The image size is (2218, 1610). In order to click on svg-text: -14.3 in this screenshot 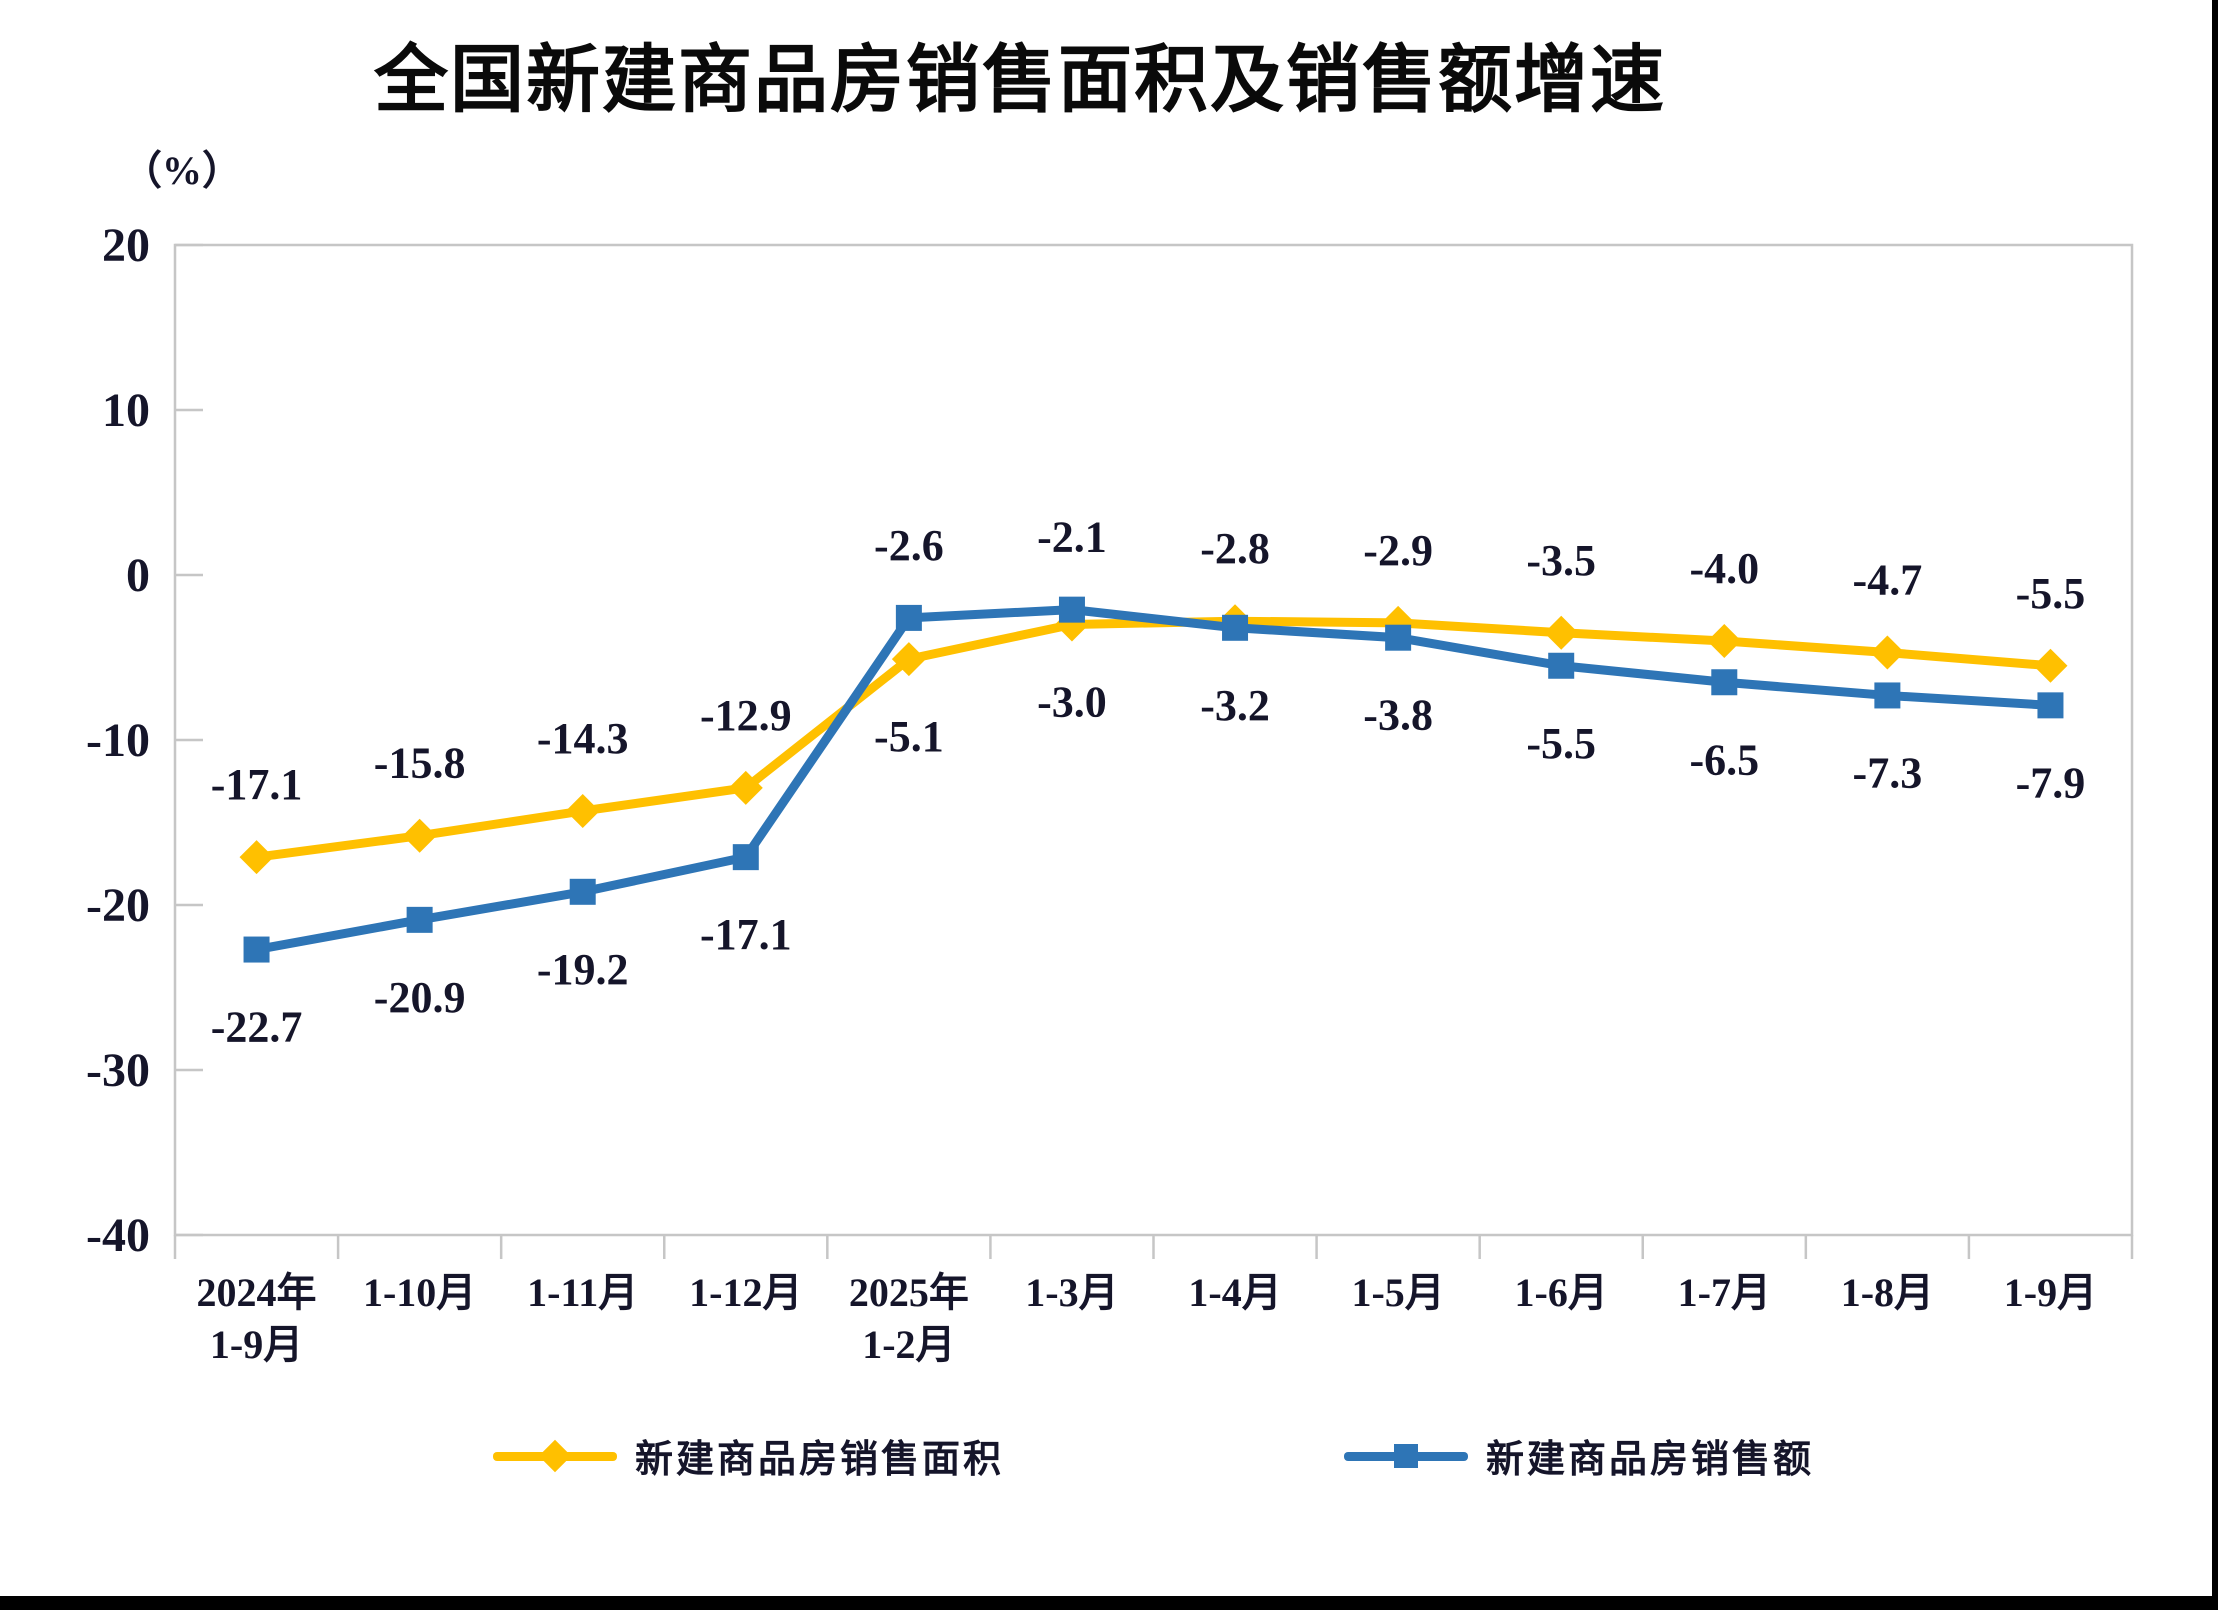, I will do `click(583, 738)`.